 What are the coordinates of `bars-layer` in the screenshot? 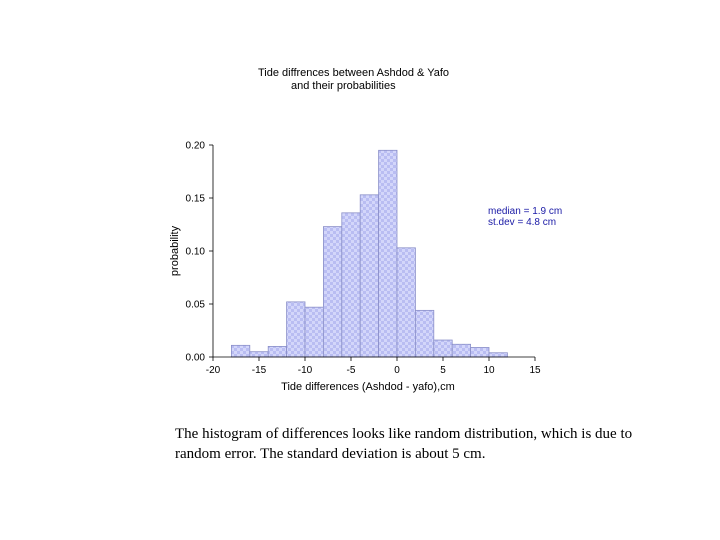 It's located at (369, 253).